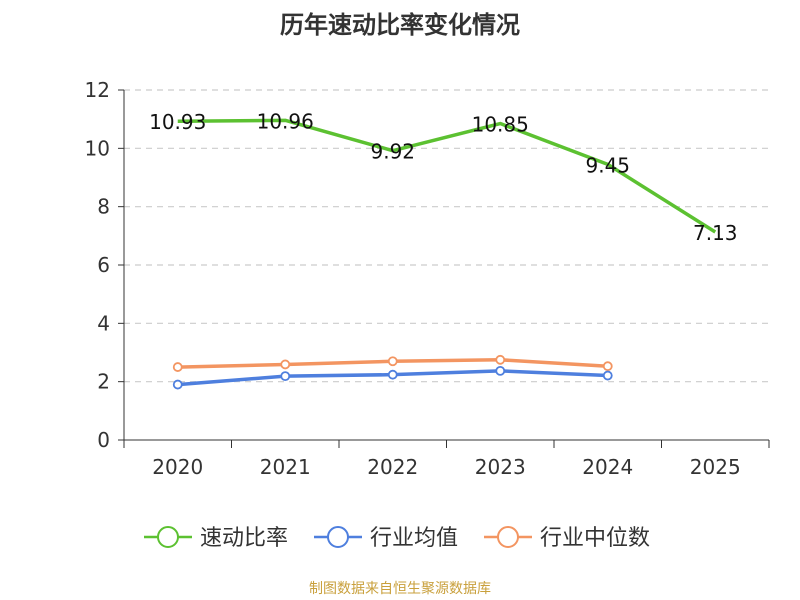  I want to click on legend-item-2: 行业均值, so click(386, 538).